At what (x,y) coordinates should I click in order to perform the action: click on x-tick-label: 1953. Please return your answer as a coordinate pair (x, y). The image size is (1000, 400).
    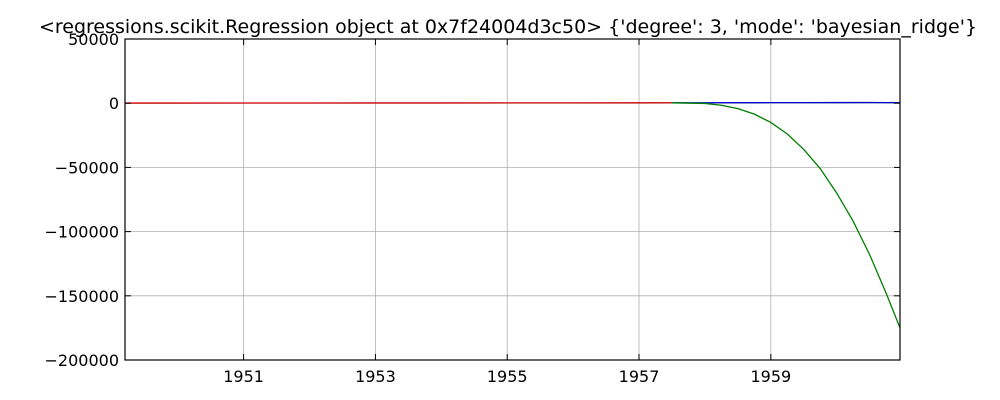
    Looking at the image, I should click on (375, 376).